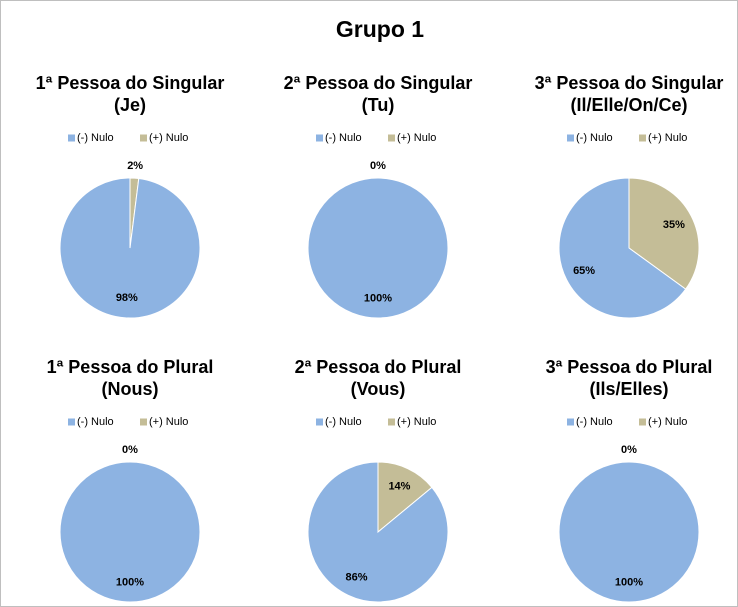  What do you see at coordinates (378, 83) in the screenshot?
I see `chart-title: 2ª Pessoa do Singular` at bounding box center [378, 83].